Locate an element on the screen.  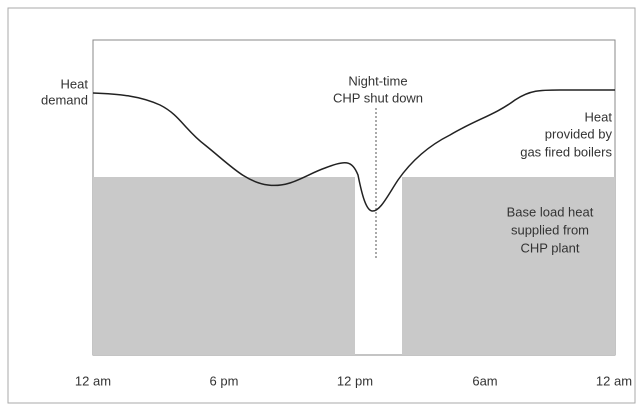
annotation: provided by is located at coordinates (579, 133).